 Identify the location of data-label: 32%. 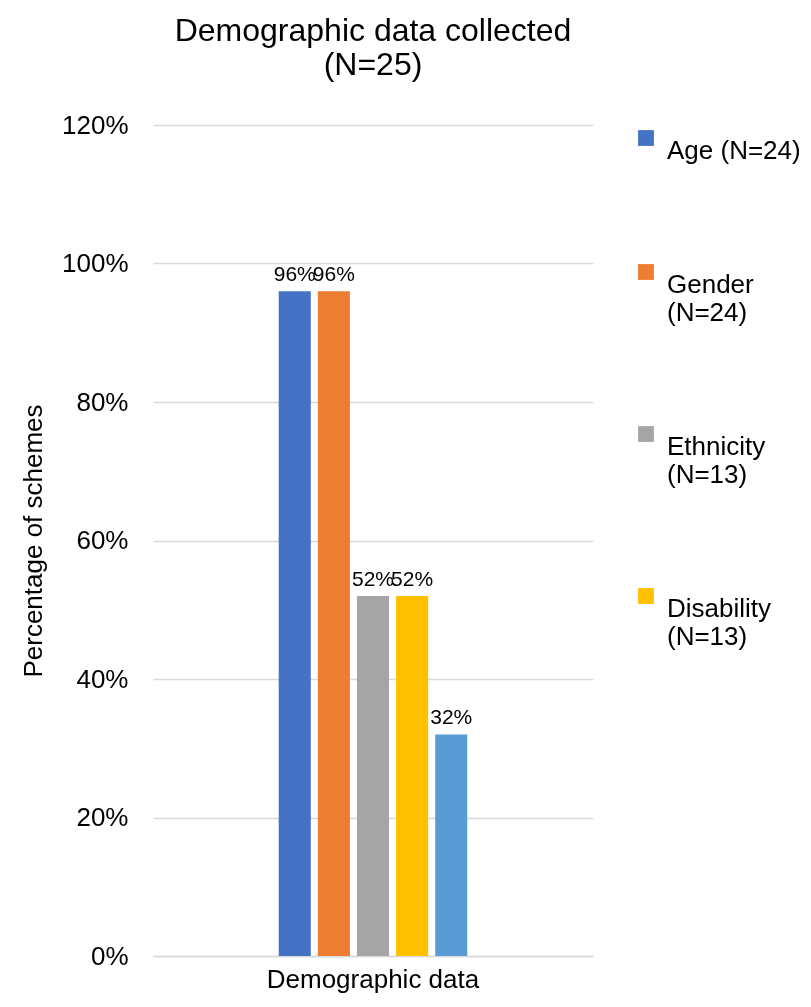
(451, 717).